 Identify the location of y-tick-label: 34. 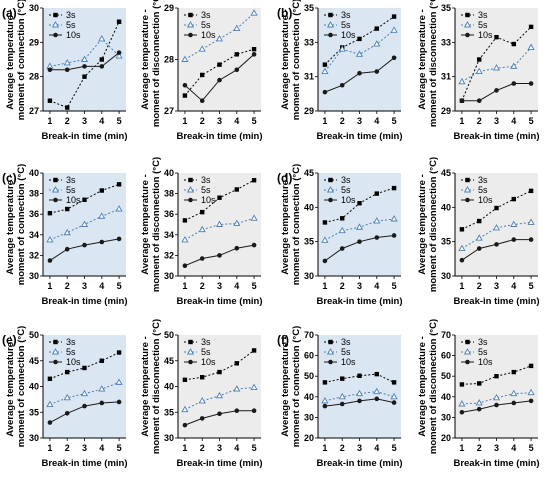
(34, 235).